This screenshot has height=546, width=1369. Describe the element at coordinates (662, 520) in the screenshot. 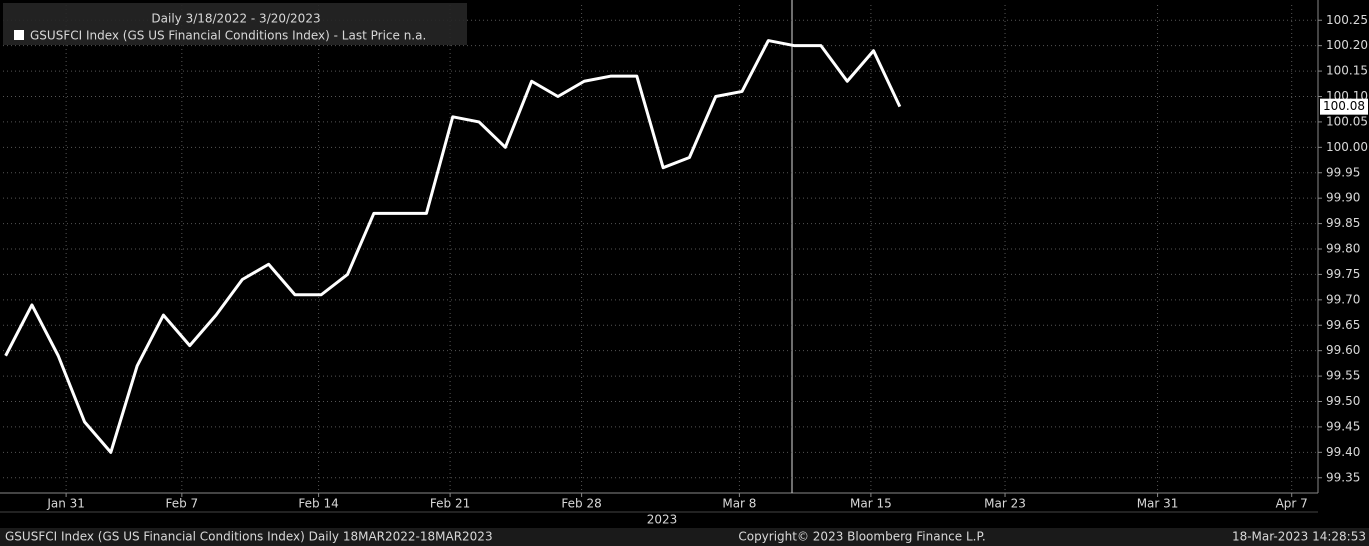

I see `x-axis-label: 2023` at that location.